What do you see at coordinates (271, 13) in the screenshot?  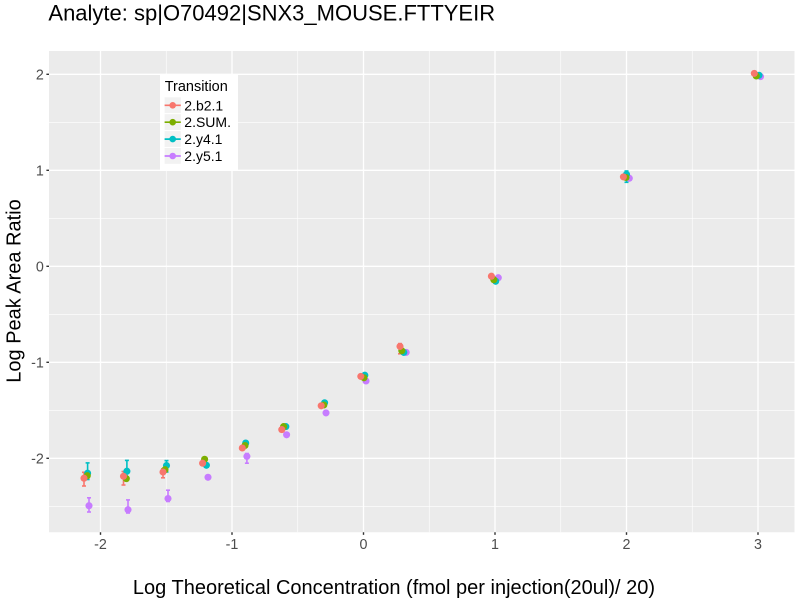 I see `svg-text:Analyte: sp|O70492|SNX3_MOUSE.: Analyte: sp|O70492|SNX3_MOUSE.FTTYEIR` at bounding box center [271, 13].